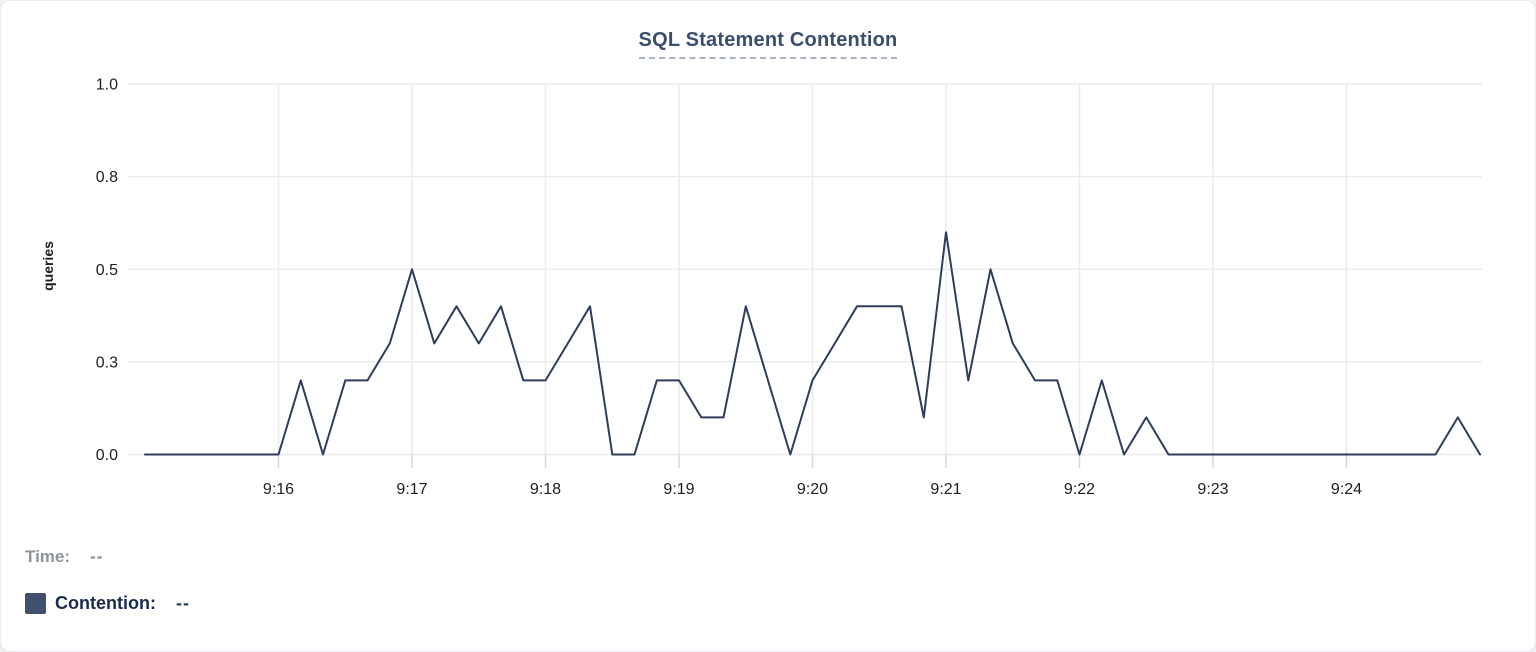 The image size is (1536, 652). Describe the element at coordinates (945, 489) in the screenshot. I see `x-tick-label: 9:21` at that location.